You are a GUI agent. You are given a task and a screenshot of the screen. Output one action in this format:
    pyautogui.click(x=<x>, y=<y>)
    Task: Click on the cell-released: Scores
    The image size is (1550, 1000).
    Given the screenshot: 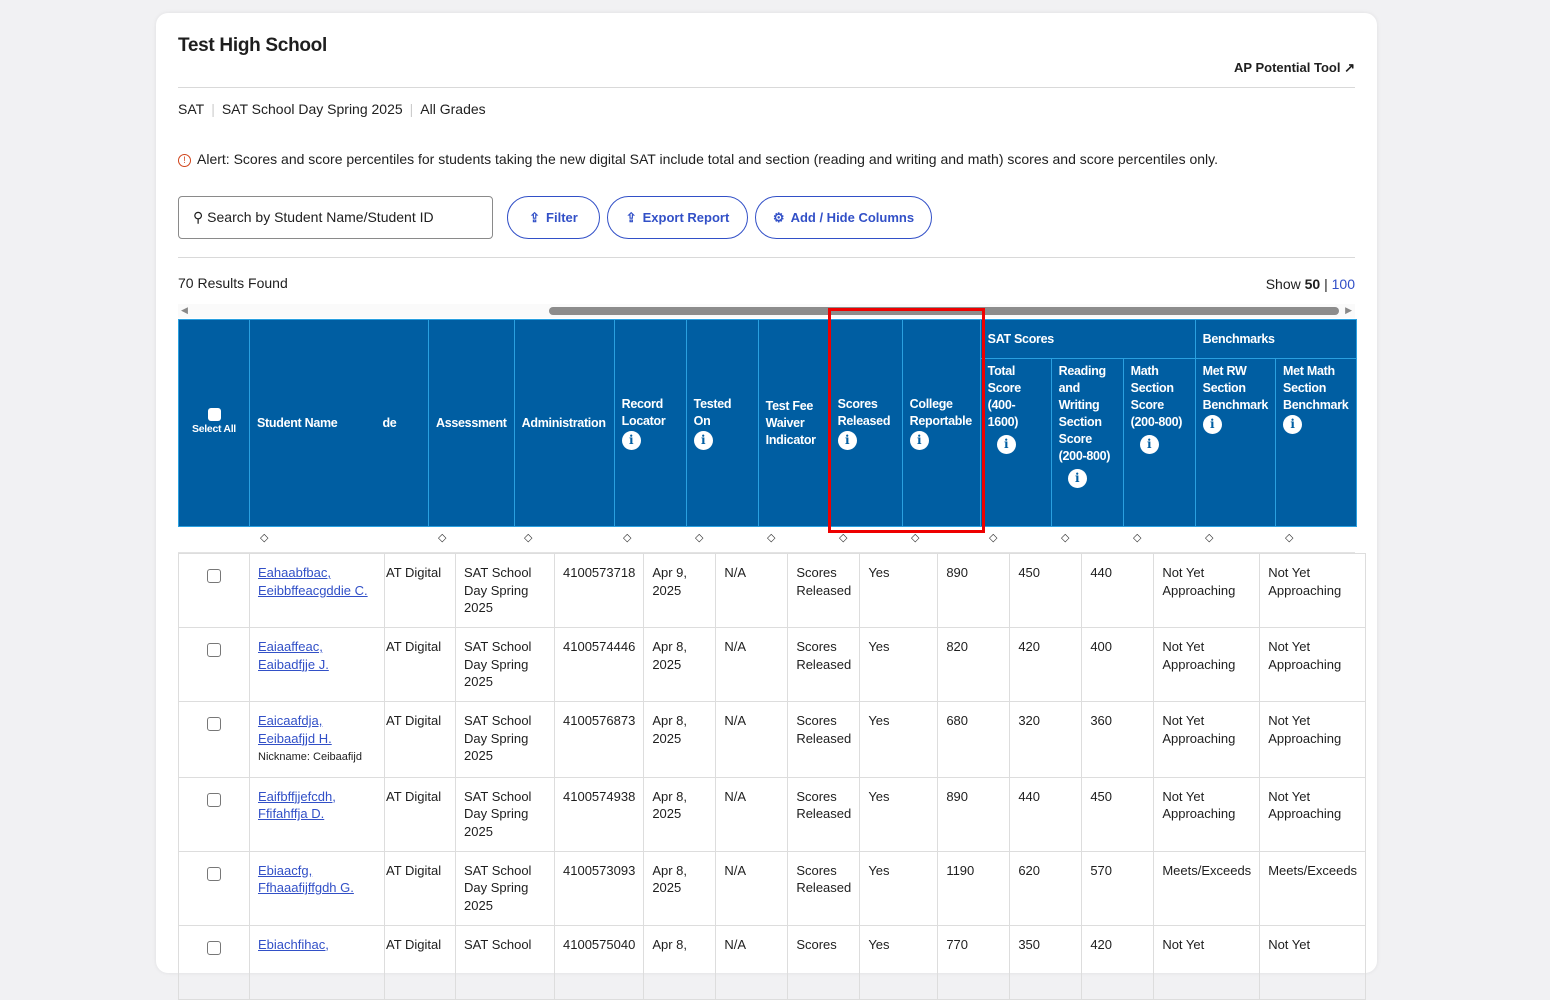 What is the action you would take?
    pyautogui.click(x=824, y=962)
    